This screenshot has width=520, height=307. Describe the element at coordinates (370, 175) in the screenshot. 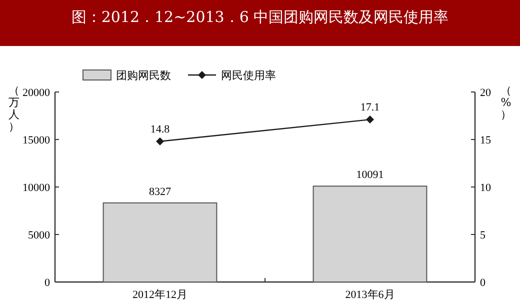

I see `data-label: 10091` at that location.